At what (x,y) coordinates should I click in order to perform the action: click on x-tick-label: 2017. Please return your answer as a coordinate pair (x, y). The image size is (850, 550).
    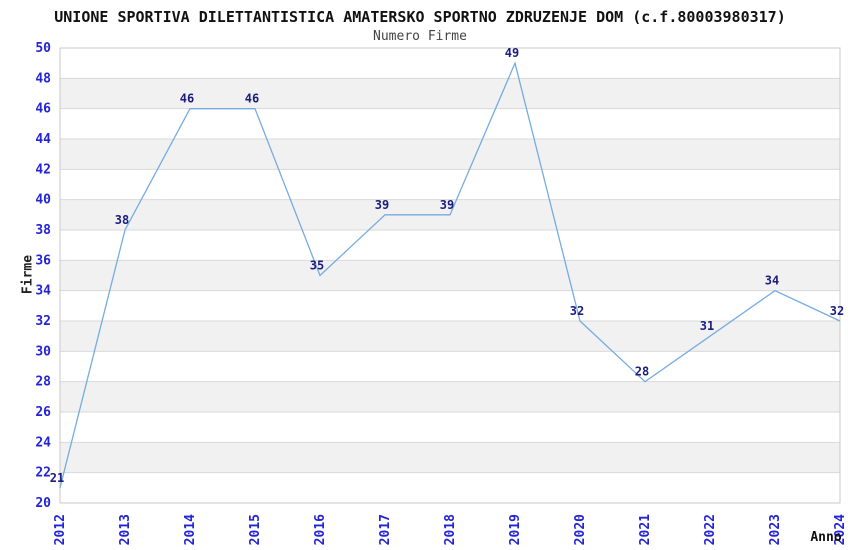
    Looking at the image, I should click on (385, 529).